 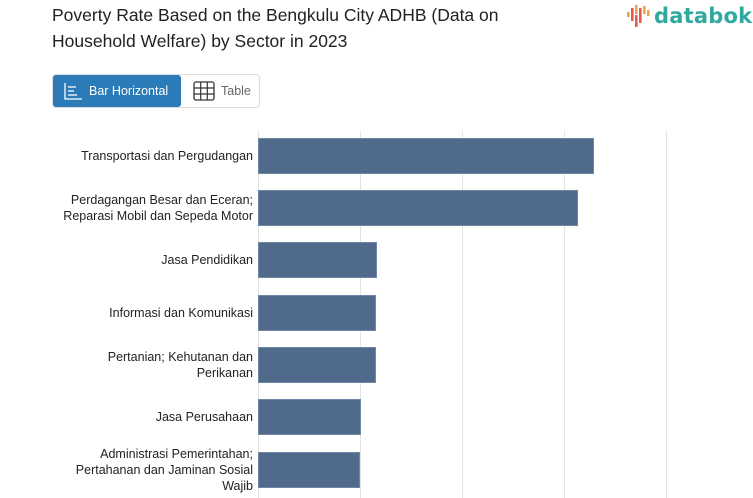 I want to click on category-label: Informasi dan Komunikasi, so click(x=181, y=313).